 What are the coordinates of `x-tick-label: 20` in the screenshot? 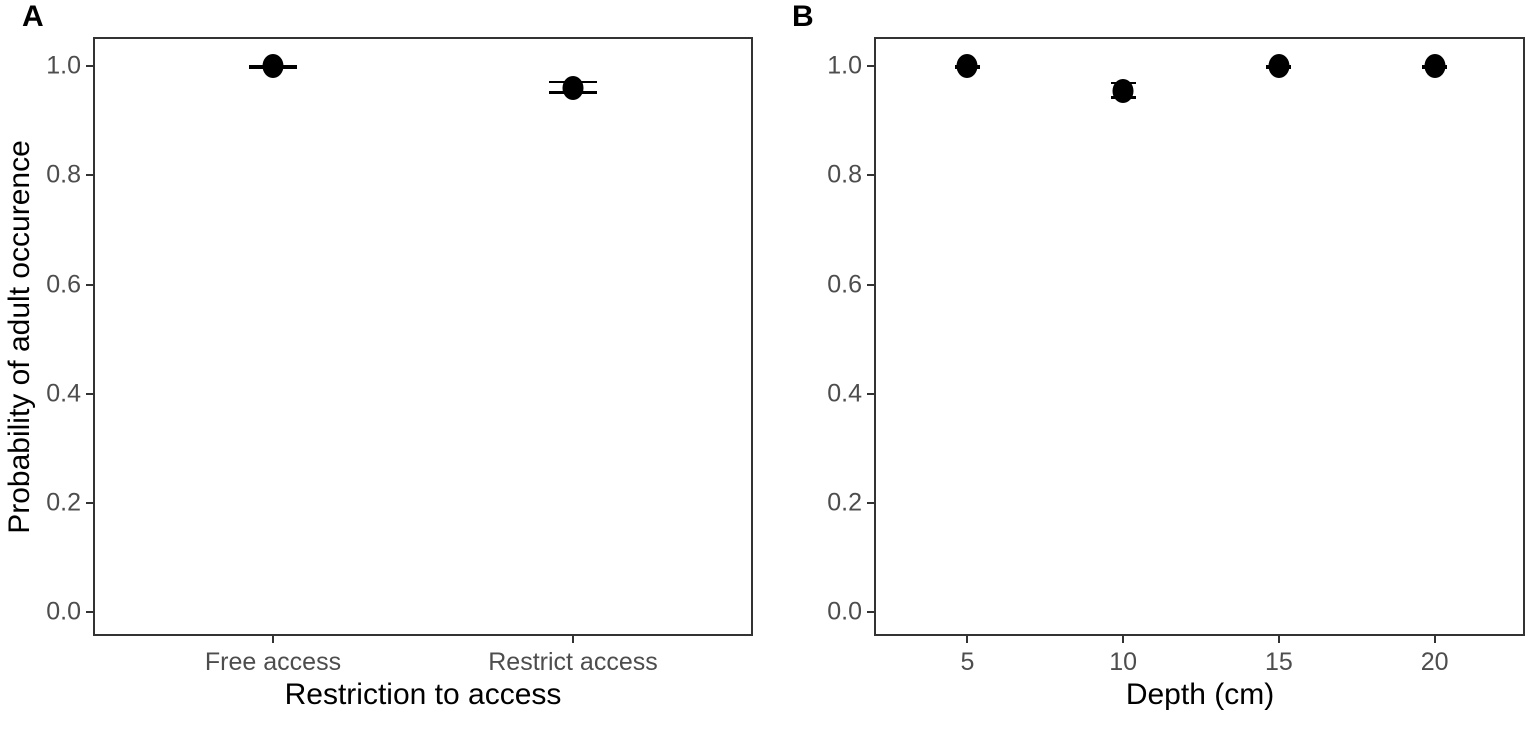 It's located at (1434, 662).